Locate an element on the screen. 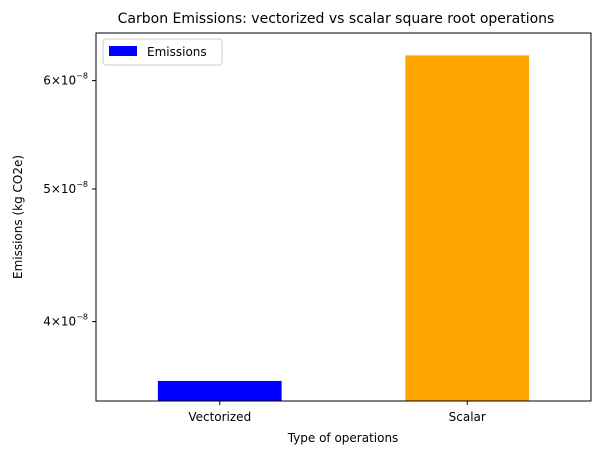 This screenshot has height=455, width=613. legend-label: Emissions is located at coordinates (177, 52).